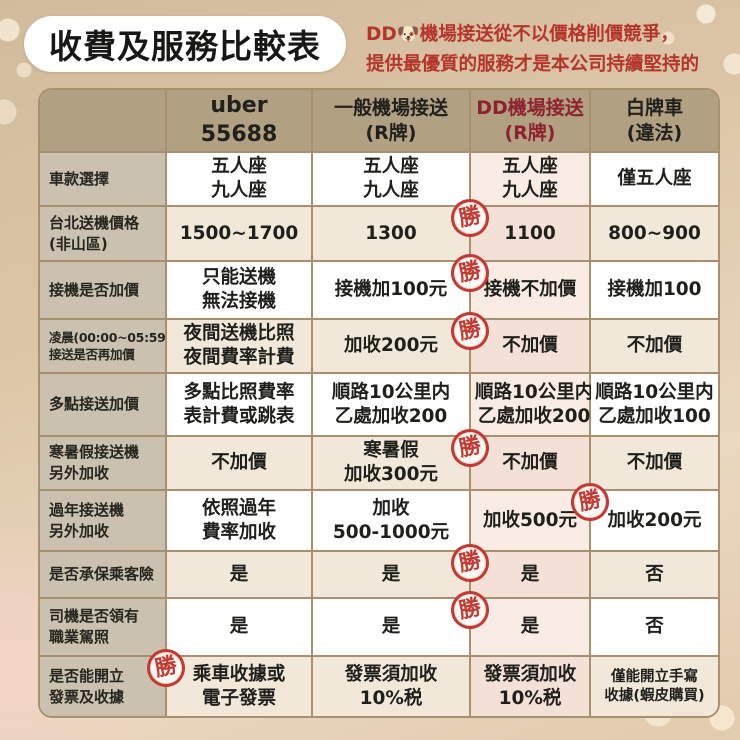  I want to click on cell-professional-license-uber: 是, so click(240, 628).